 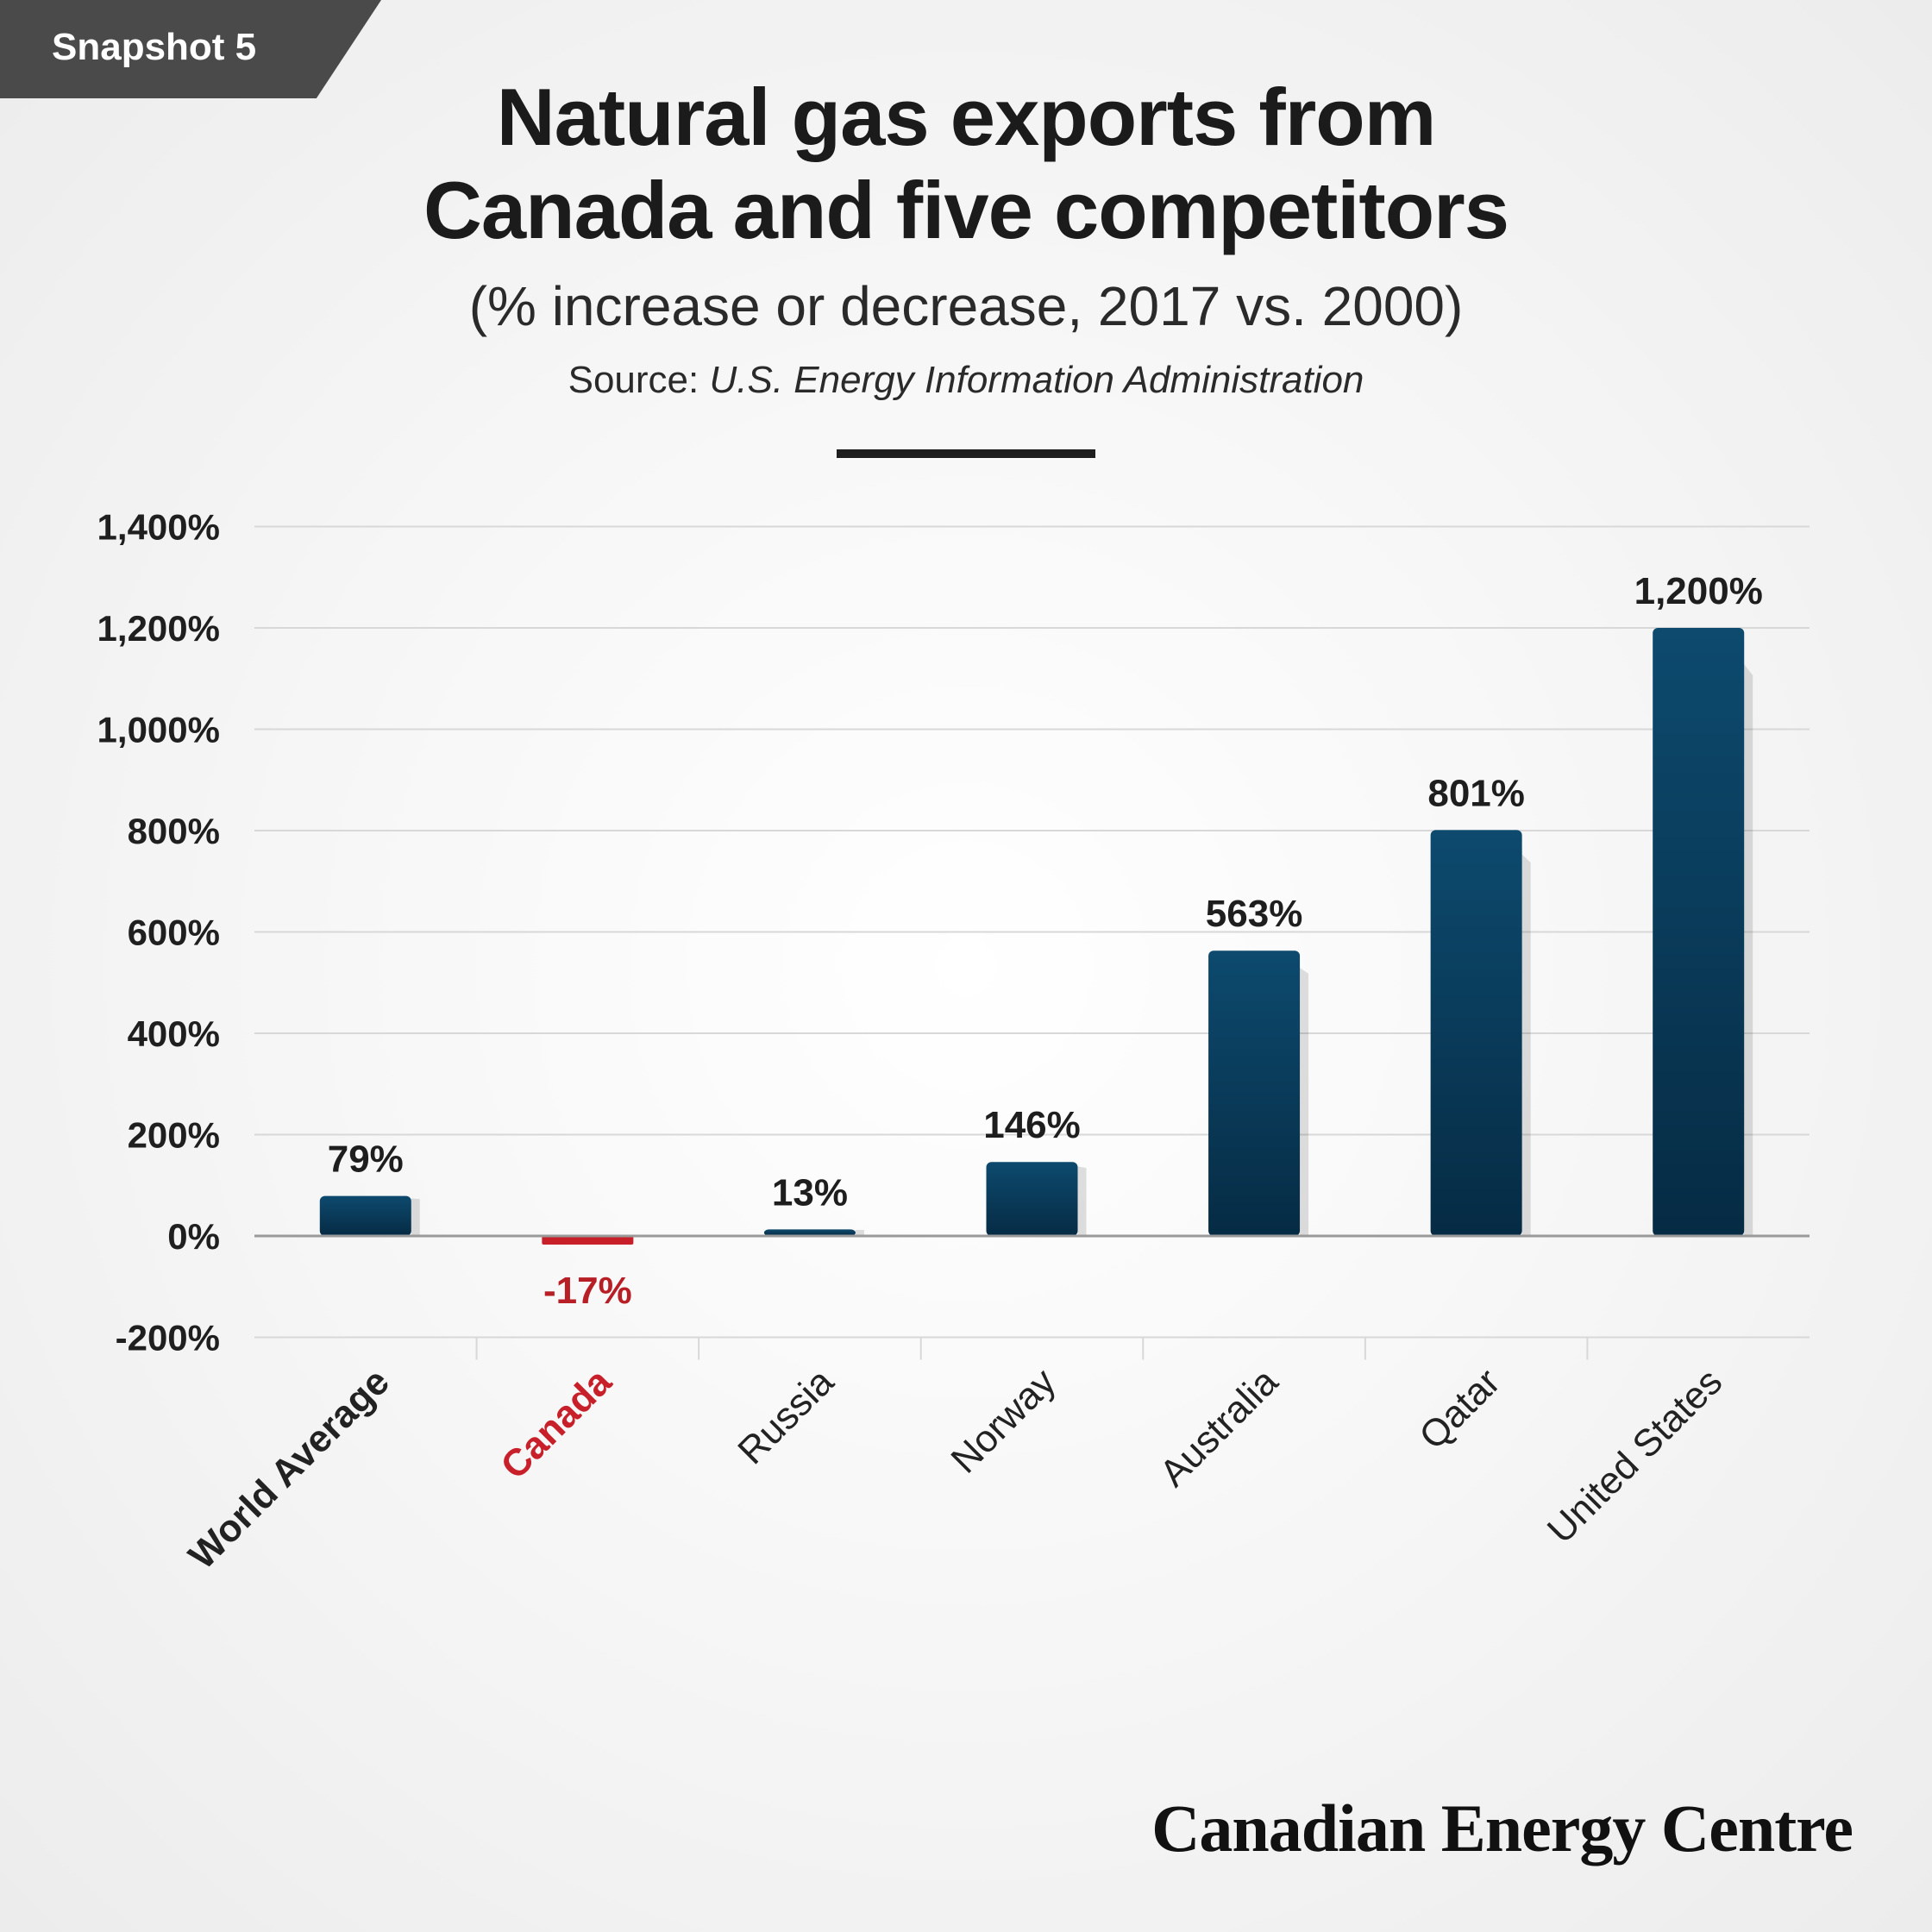 What do you see at coordinates (810, 1193) in the screenshot?
I see `value-label: 13%` at bounding box center [810, 1193].